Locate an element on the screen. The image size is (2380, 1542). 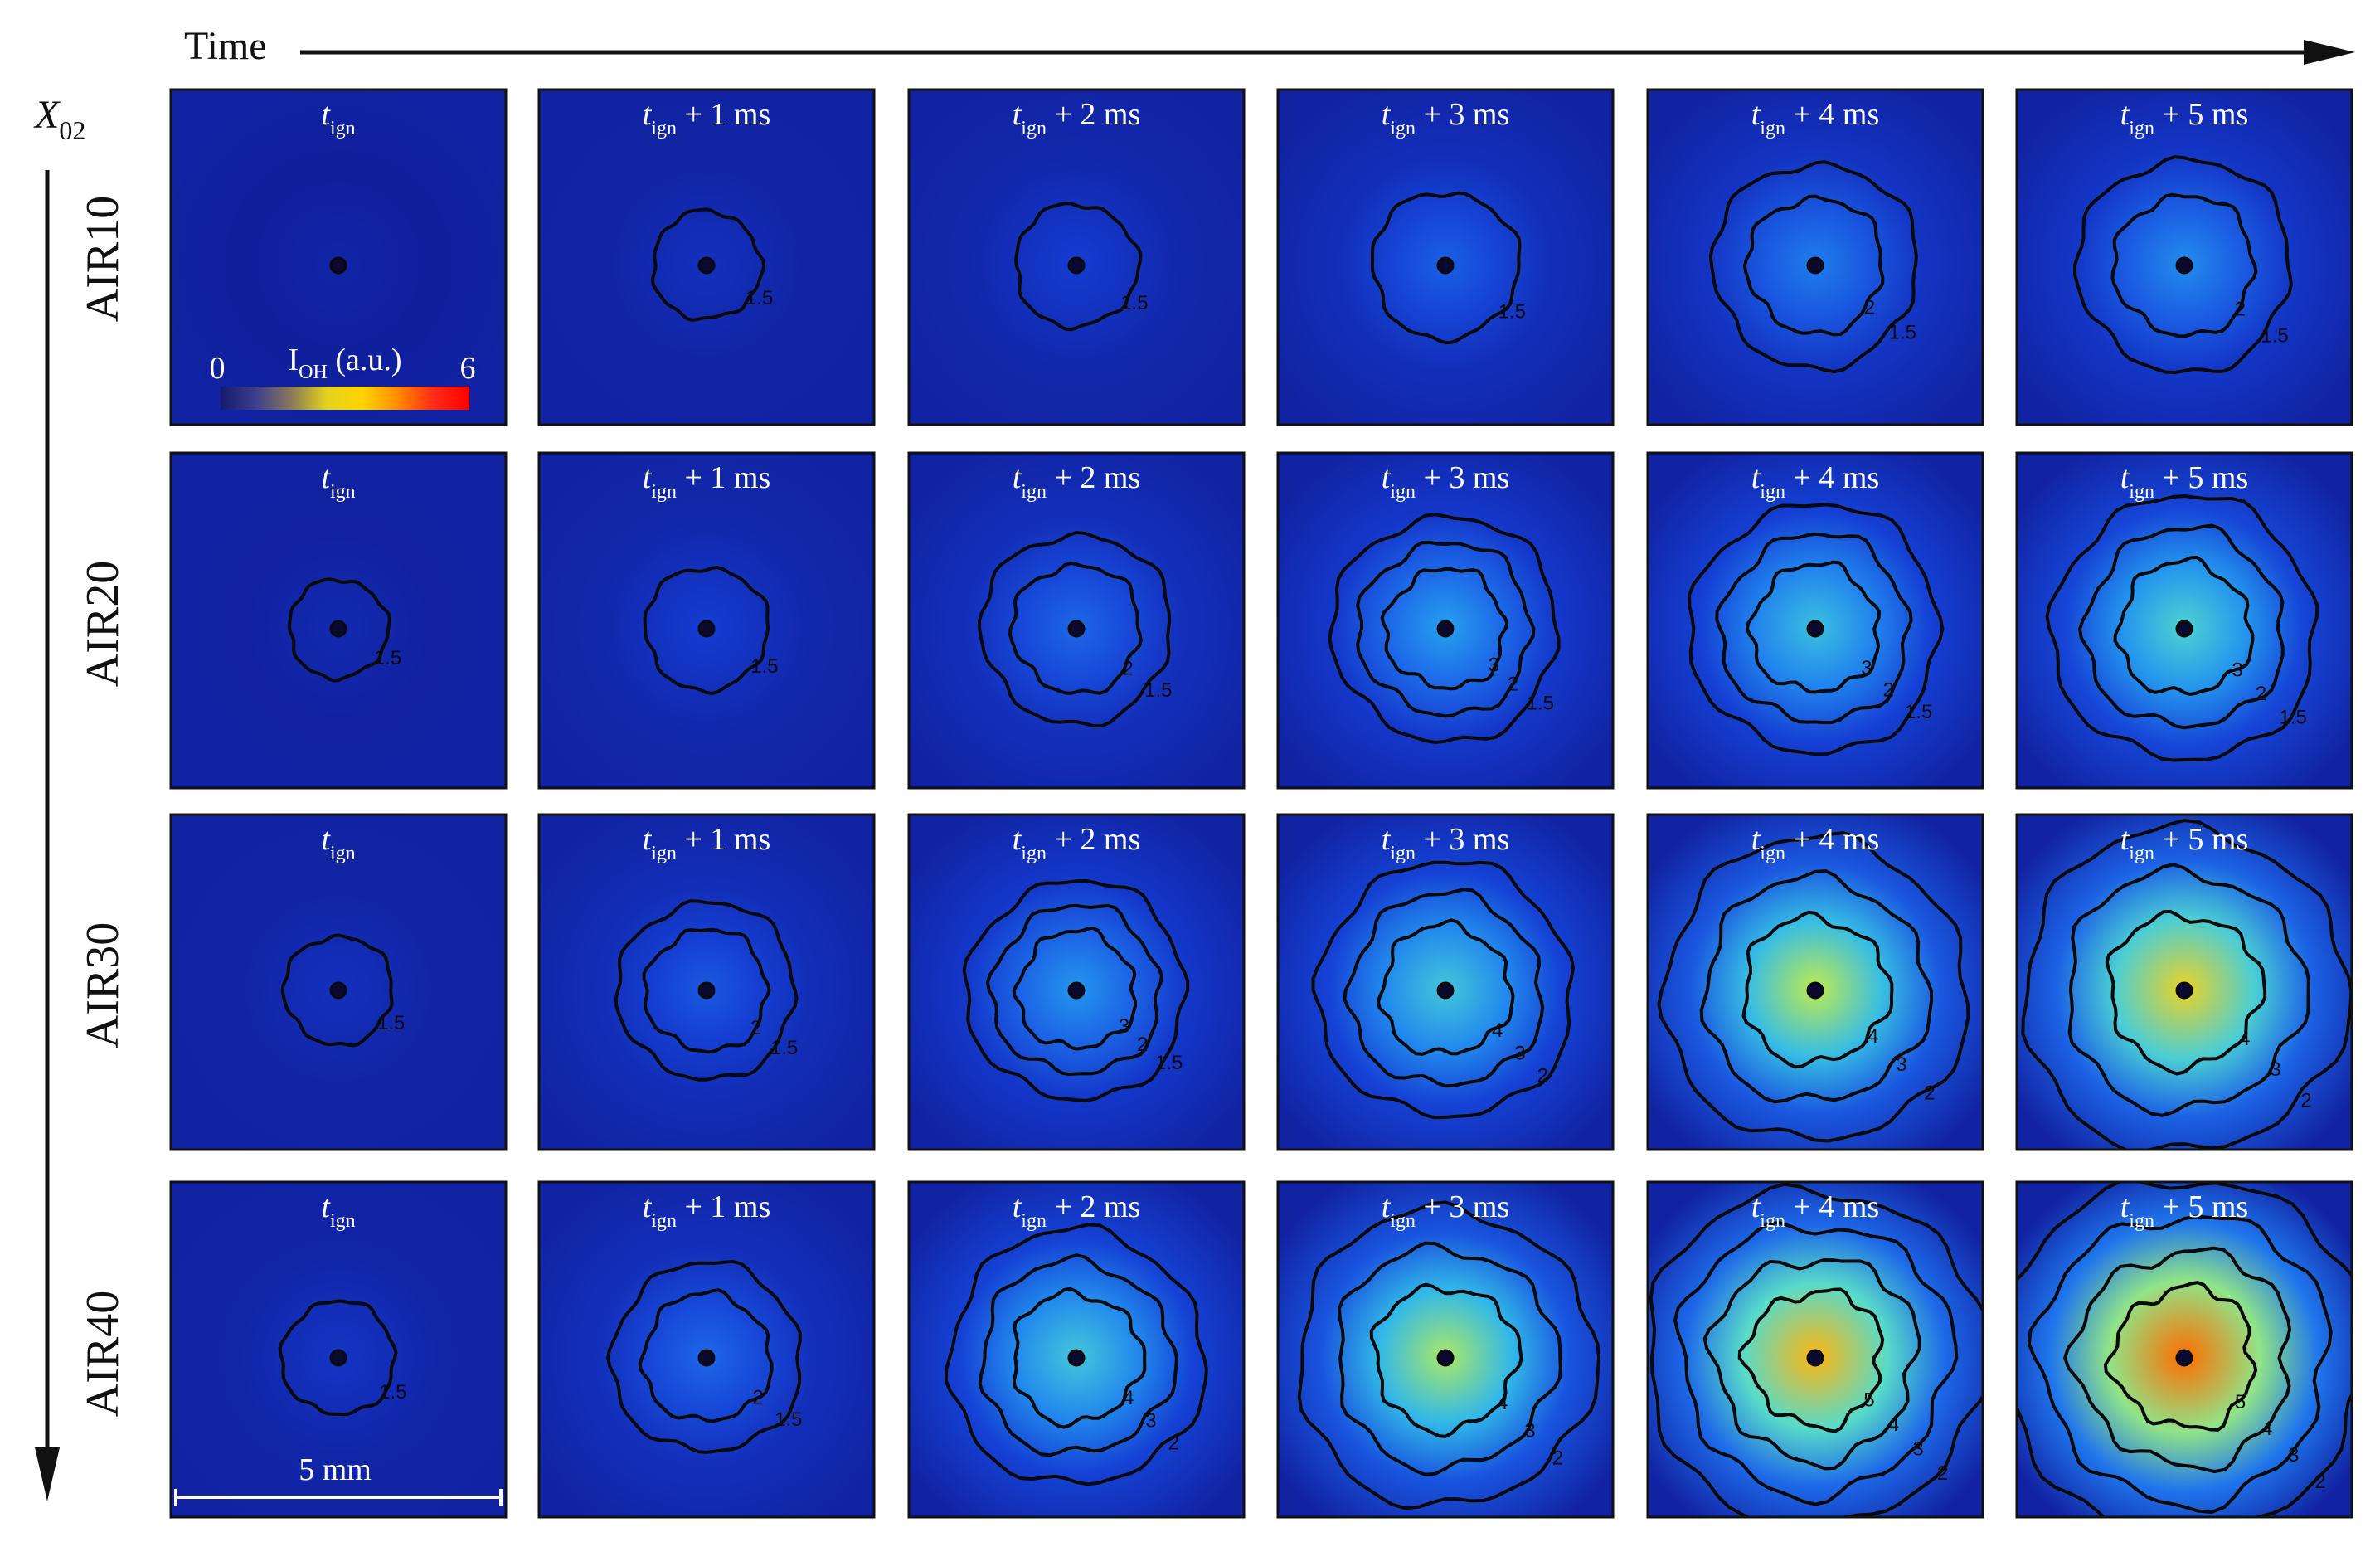
panel: 1.5 23 tign + 2 ms is located at coordinates (1076, 982).